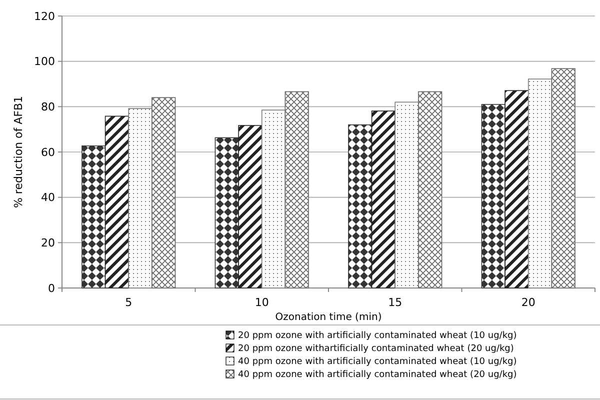  Describe the element at coordinates (48, 152) in the screenshot. I see `y-tick-label: 60` at that location.